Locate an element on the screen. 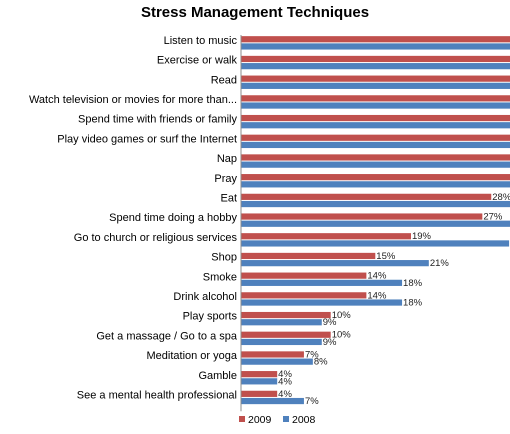 Image resolution: width=510 pixels, height=434 pixels. data-label-2008: 4% is located at coordinates (285, 381).